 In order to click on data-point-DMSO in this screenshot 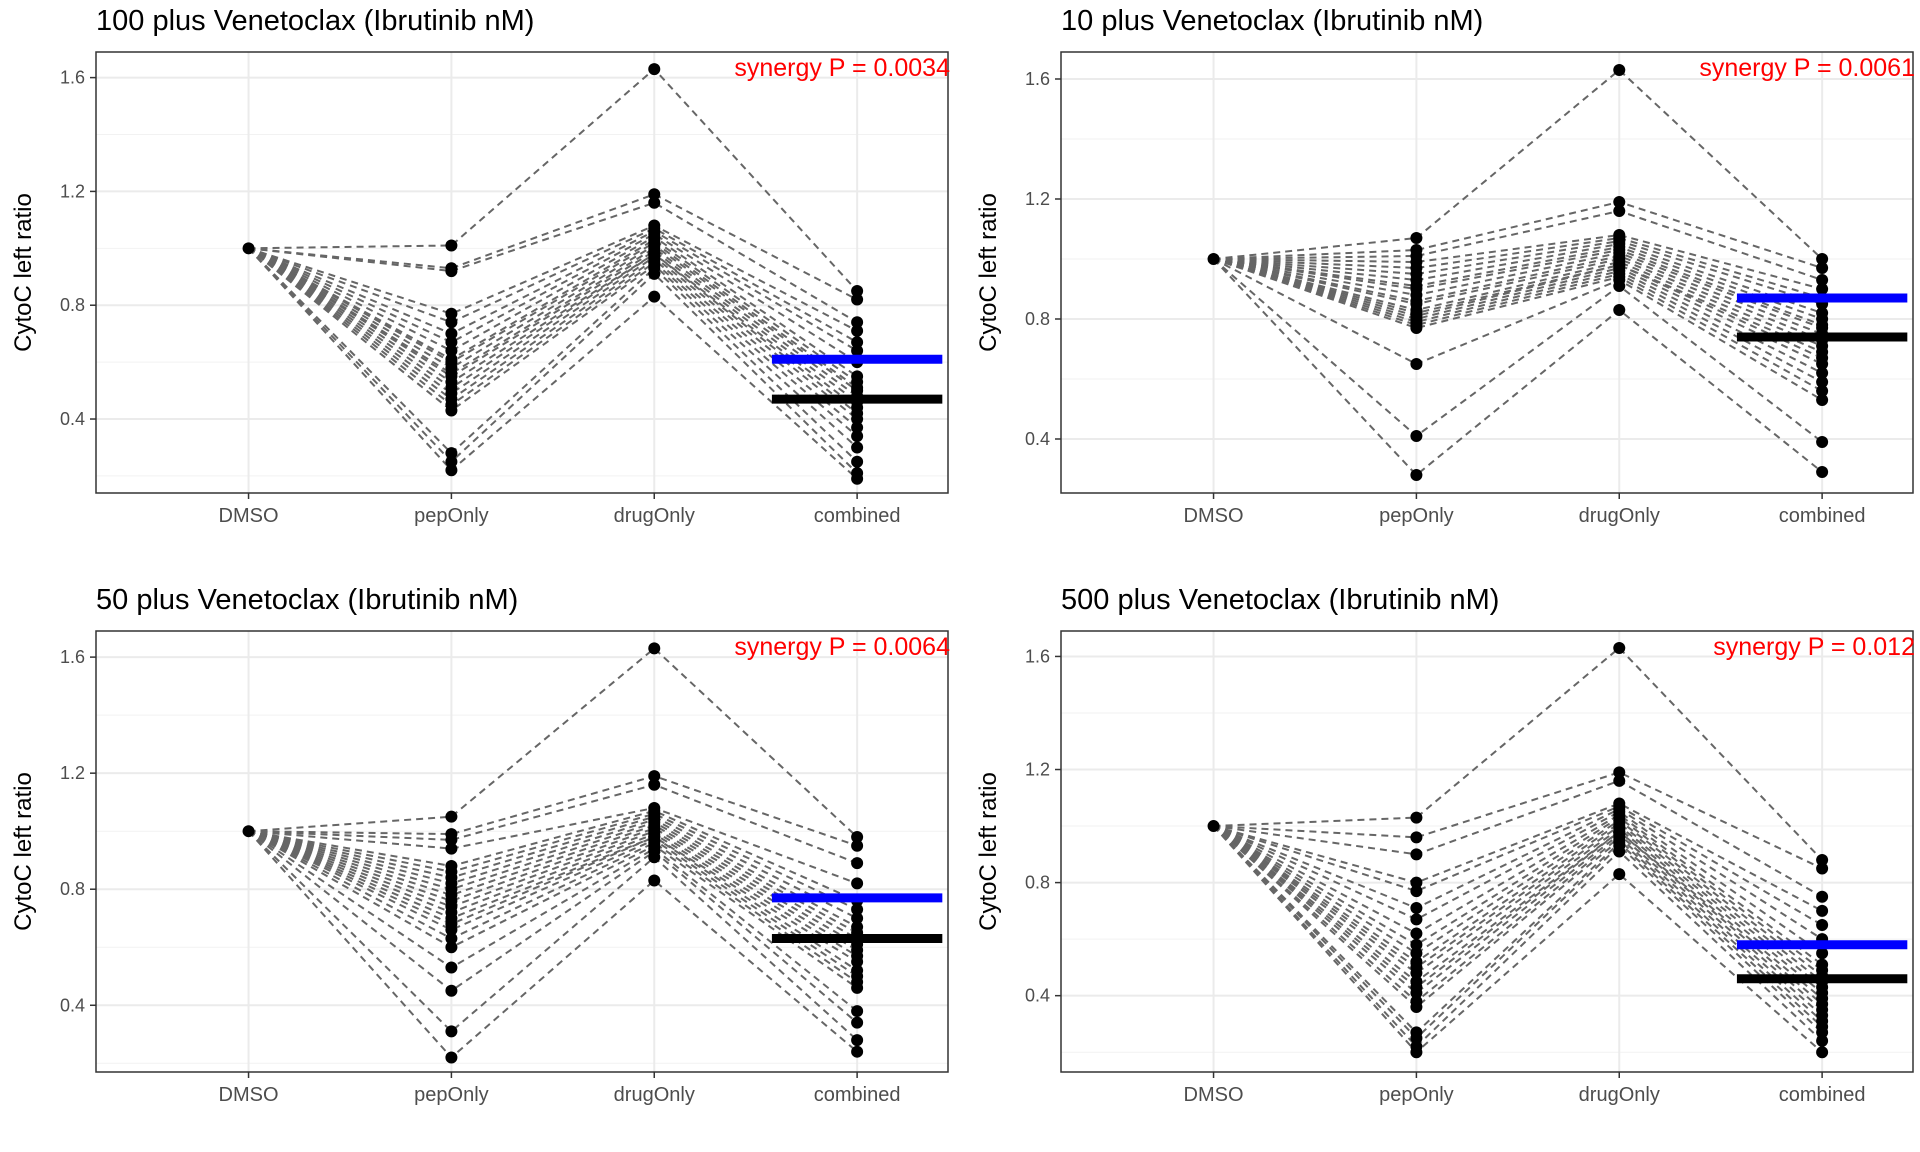, I will do `click(248, 831)`.